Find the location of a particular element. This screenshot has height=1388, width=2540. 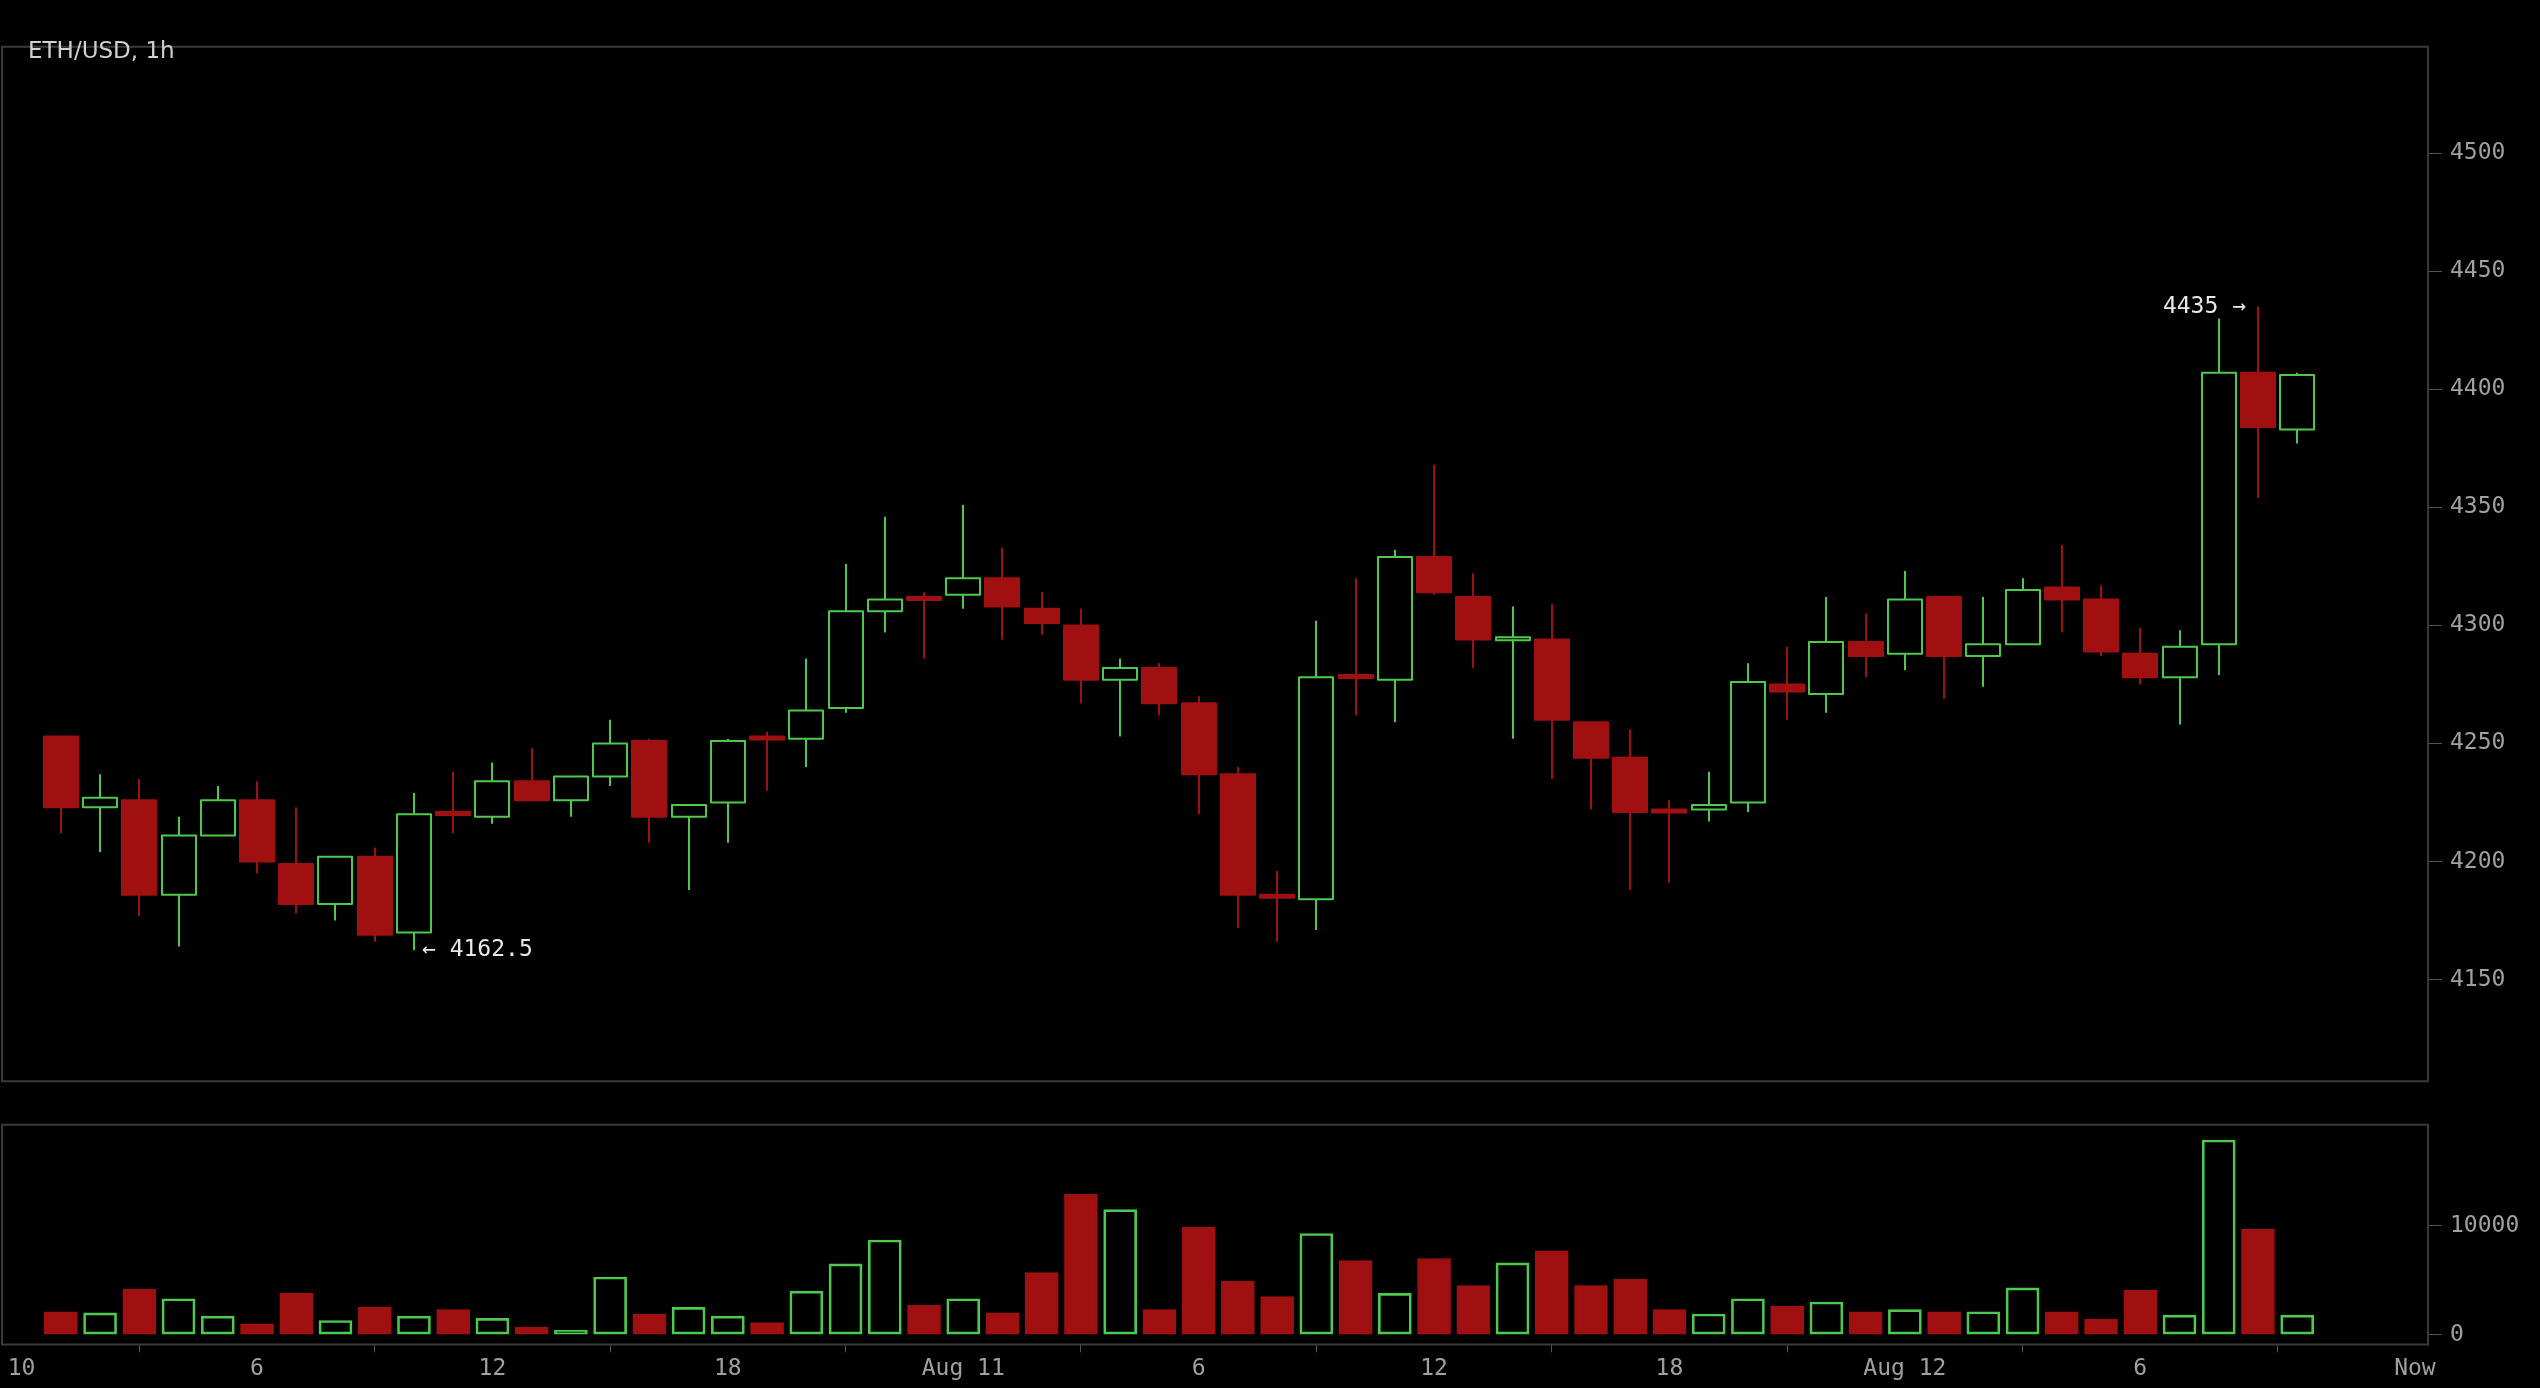

y-tick-label: 4200 is located at coordinates (2478, 859).